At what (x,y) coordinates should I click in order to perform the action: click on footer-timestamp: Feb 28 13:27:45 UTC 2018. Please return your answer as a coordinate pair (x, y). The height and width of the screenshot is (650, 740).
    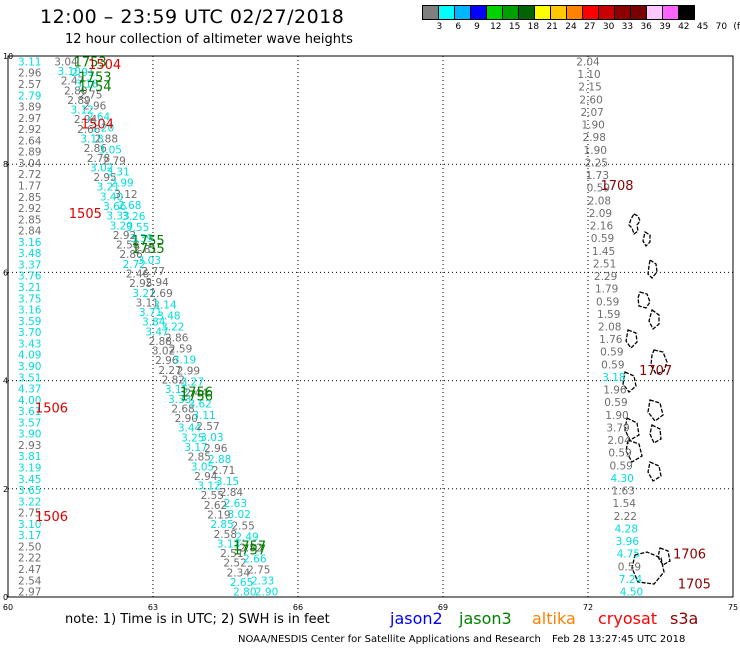
    Looking at the image, I should click on (619, 639).